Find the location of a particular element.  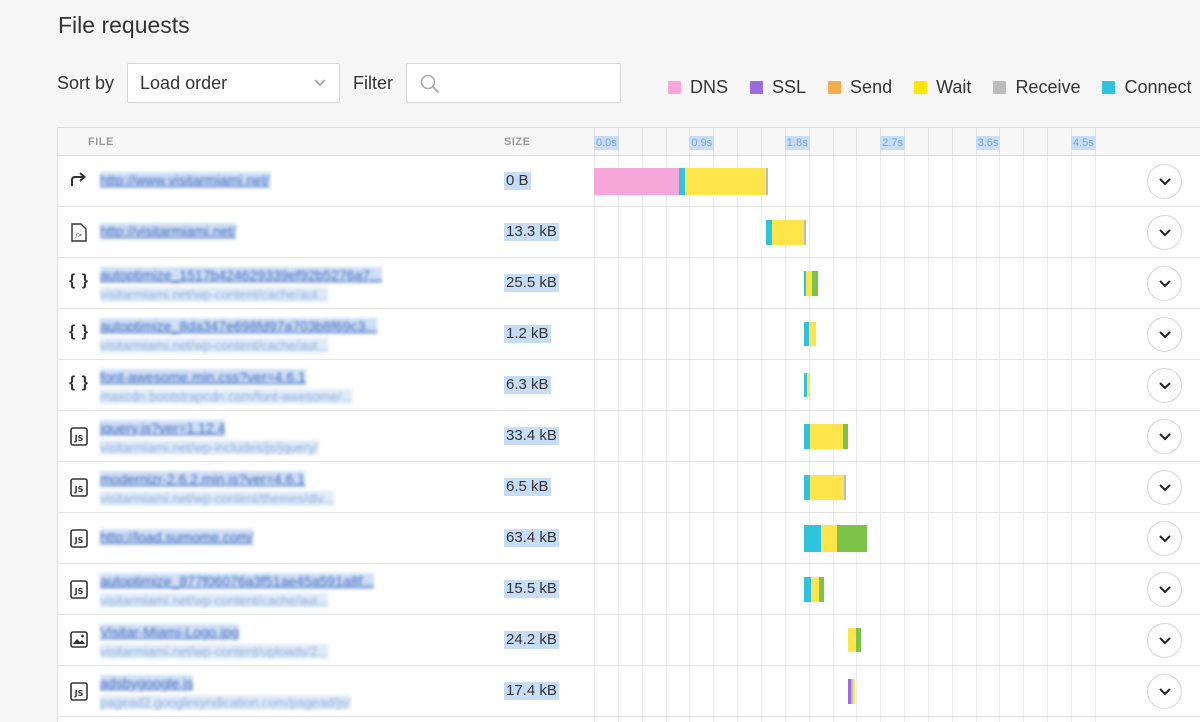

file-name-link: font-awesome.min.css?ver=4.6.1 is located at coordinates (203, 377).